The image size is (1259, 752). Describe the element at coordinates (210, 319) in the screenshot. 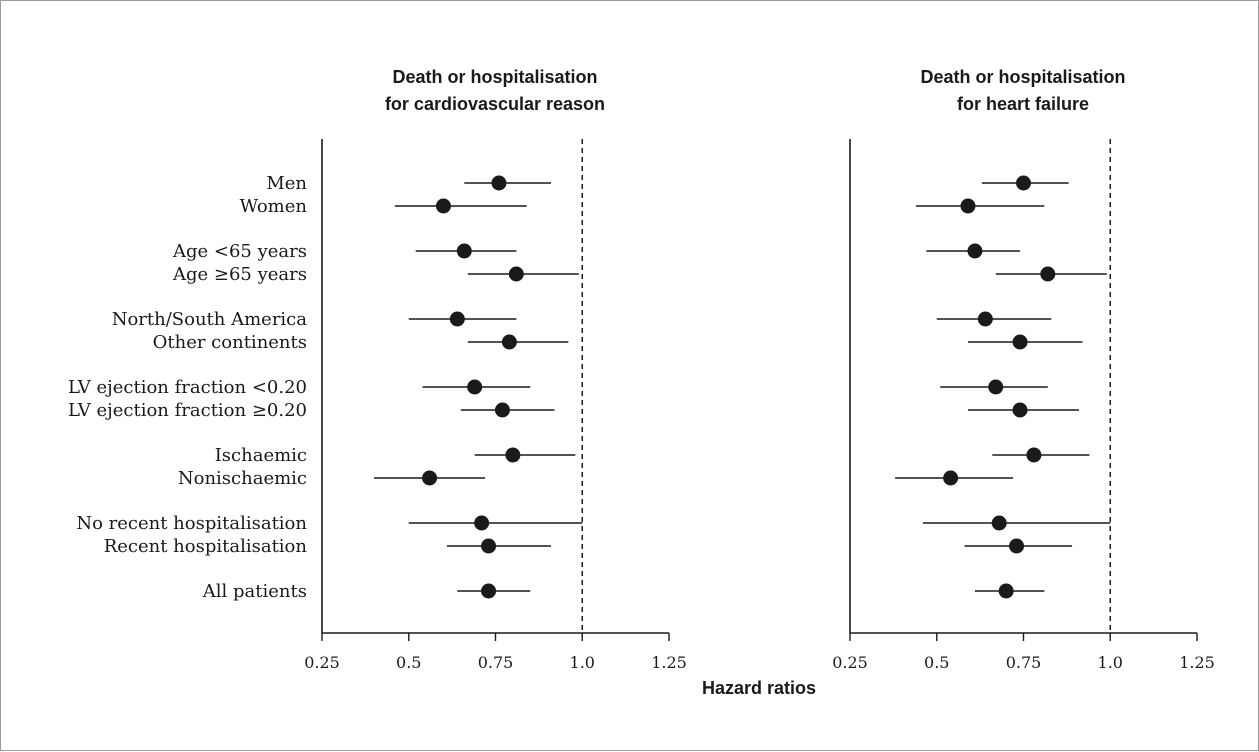

I see `category-label: North/South America` at that location.